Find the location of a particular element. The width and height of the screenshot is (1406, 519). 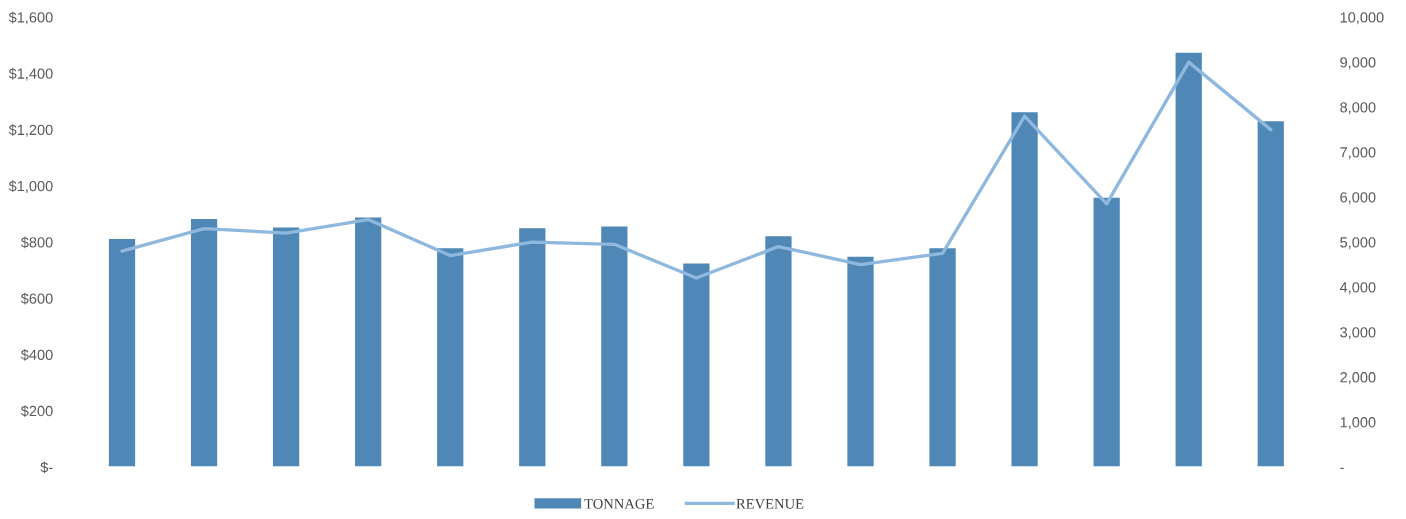

y-tick-label: $1,200 is located at coordinates (30, 130).